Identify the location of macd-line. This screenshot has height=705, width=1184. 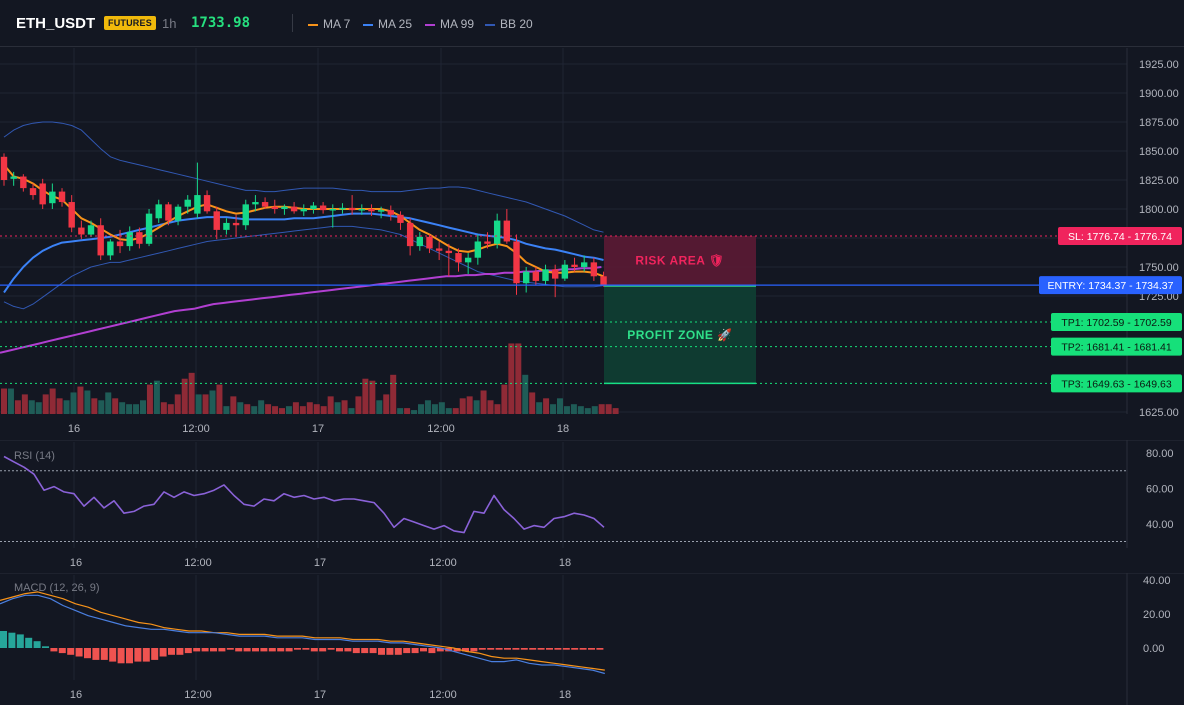
(302, 634).